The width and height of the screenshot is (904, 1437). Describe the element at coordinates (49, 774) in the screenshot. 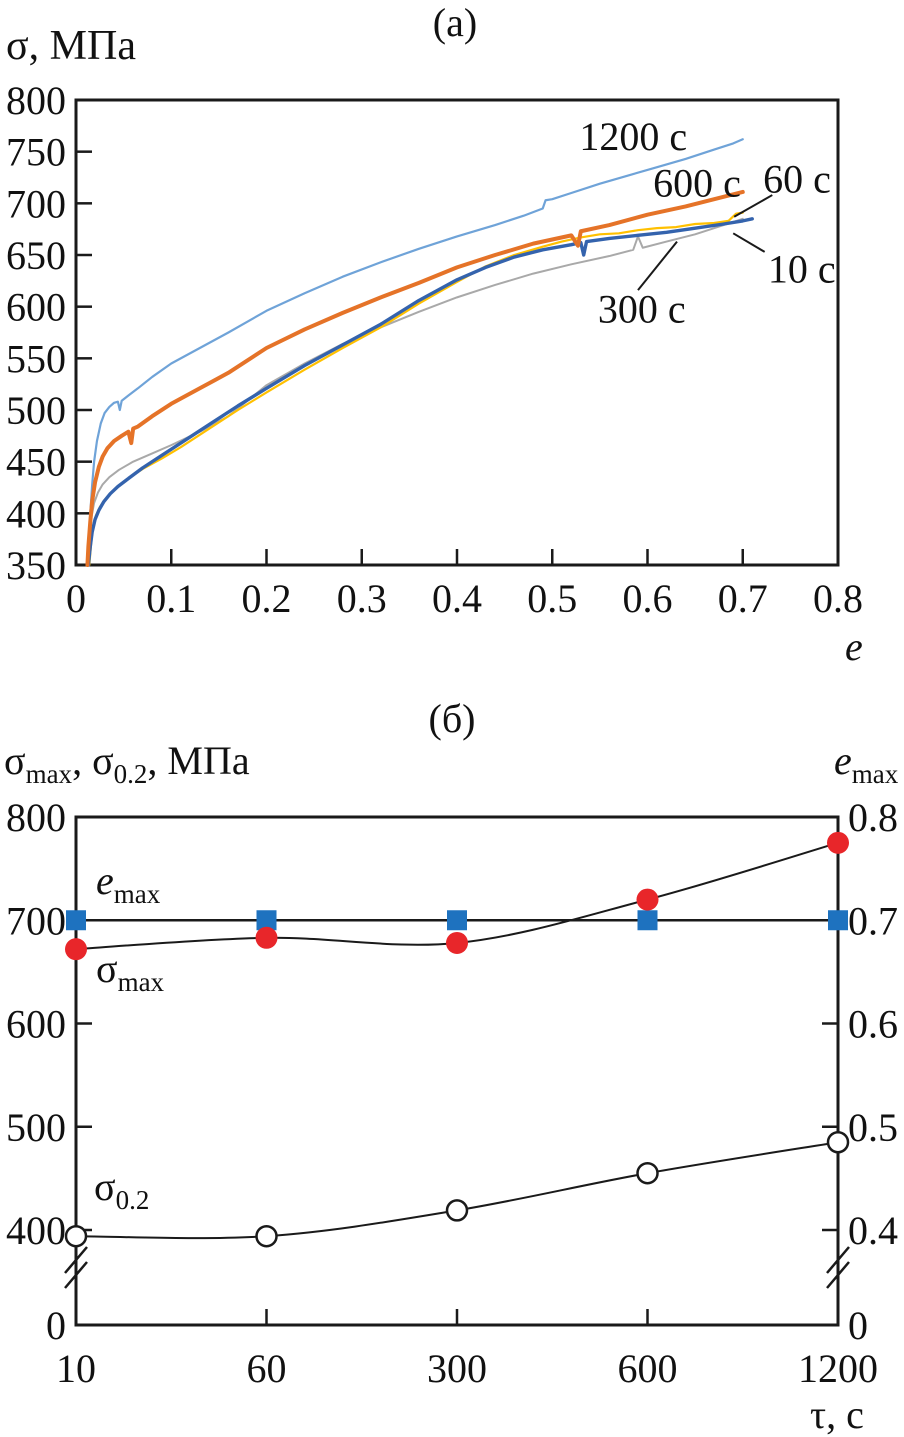

I see `sigma-max-subscript: max` at that location.